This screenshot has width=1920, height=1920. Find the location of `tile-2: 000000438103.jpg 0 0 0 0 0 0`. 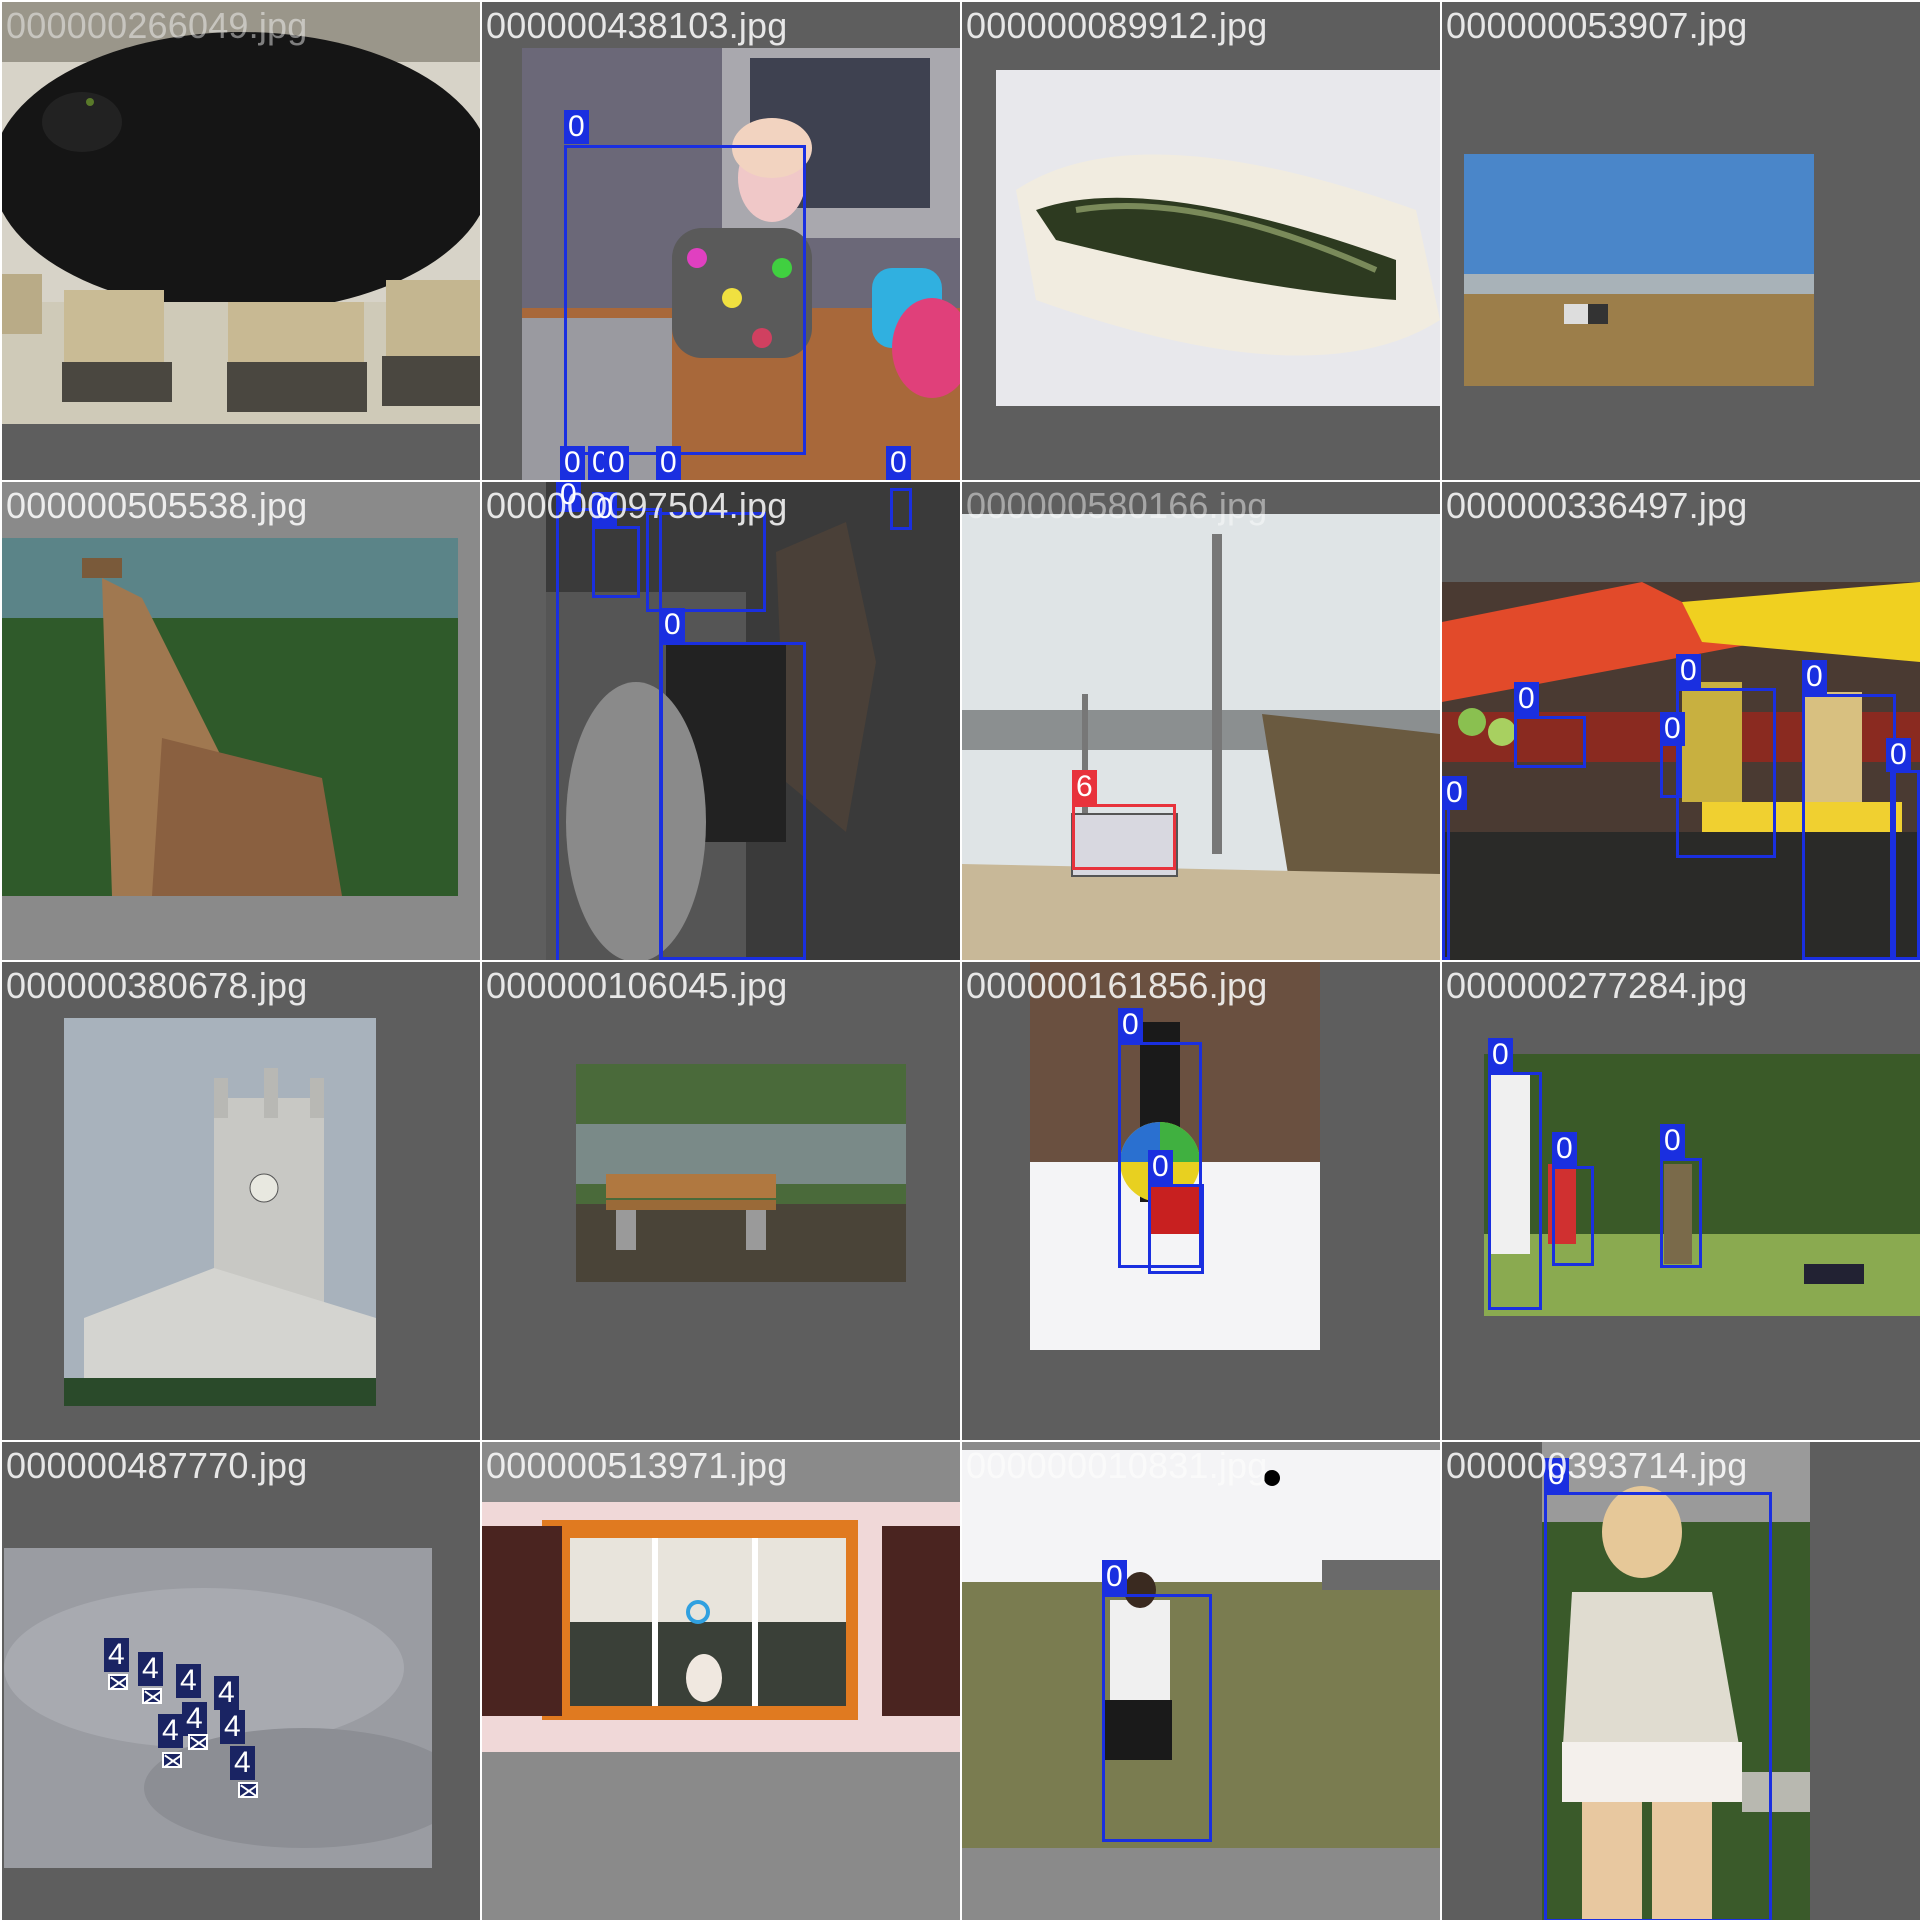

tile-2: 000000438103.jpg 0 0 0 0 0 0 is located at coordinates (721, 241).